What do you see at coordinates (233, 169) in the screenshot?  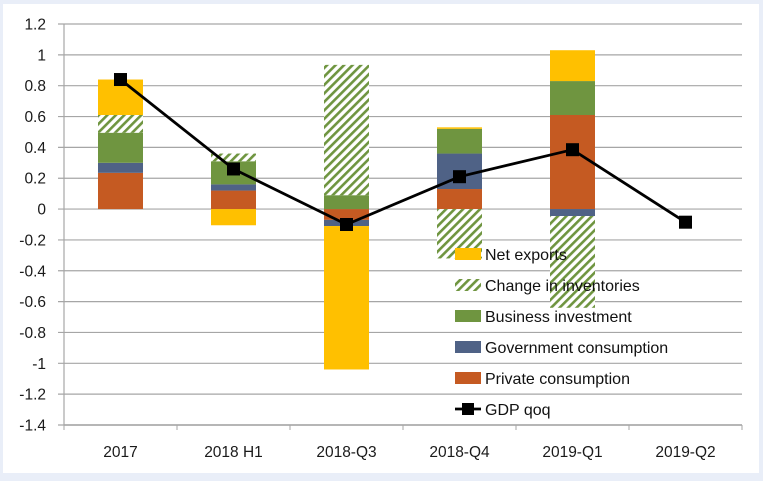 I see `gdp-point-2018-h1` at bounding box center [233, 169].